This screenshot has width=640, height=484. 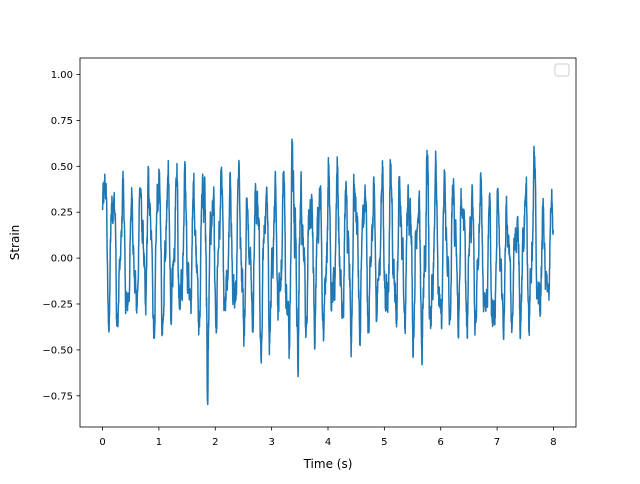 I want to click on x-tick-label: 4, so click(x=328, y=442).